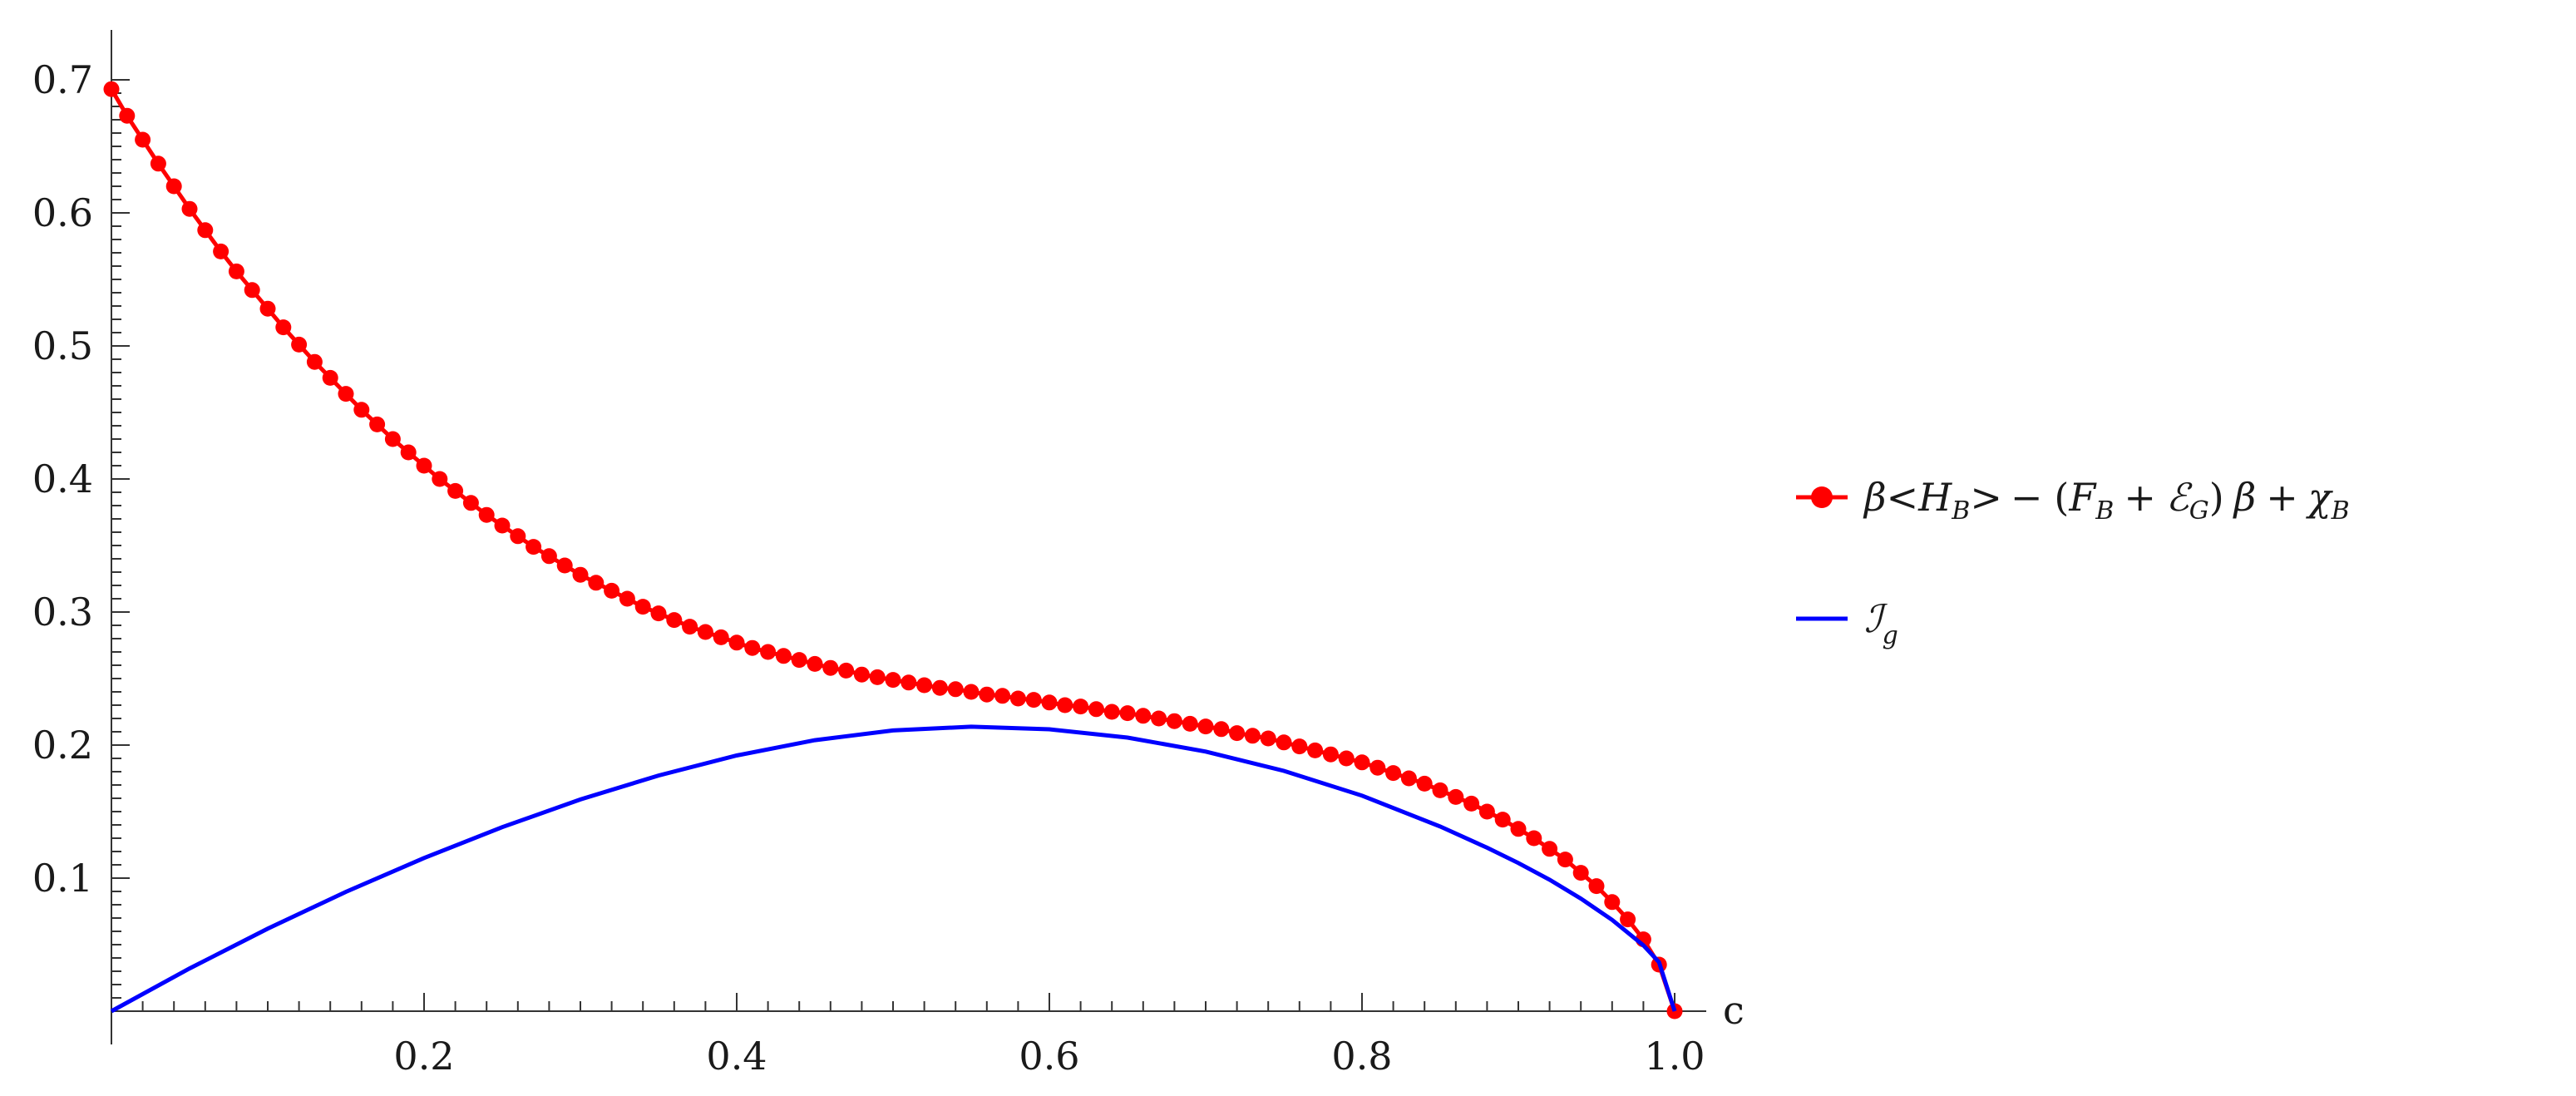 The image size is (2576, 1096). What do you see at coordinates (1049, 1056) in the screenshot?
I see `x-tick-labels: 0.2 0.4 0.6 0.8 1.0` at bounding box center [1049, 1056].